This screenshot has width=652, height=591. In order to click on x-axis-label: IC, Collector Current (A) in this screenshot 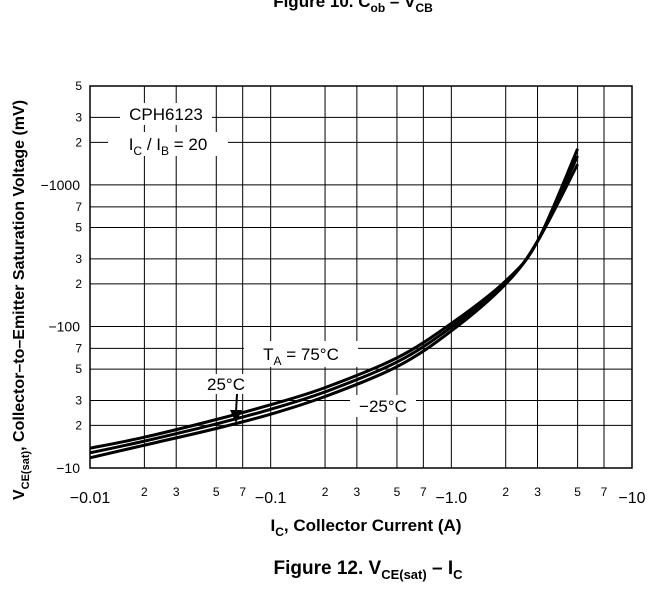, I will do `click(366, 527)`.